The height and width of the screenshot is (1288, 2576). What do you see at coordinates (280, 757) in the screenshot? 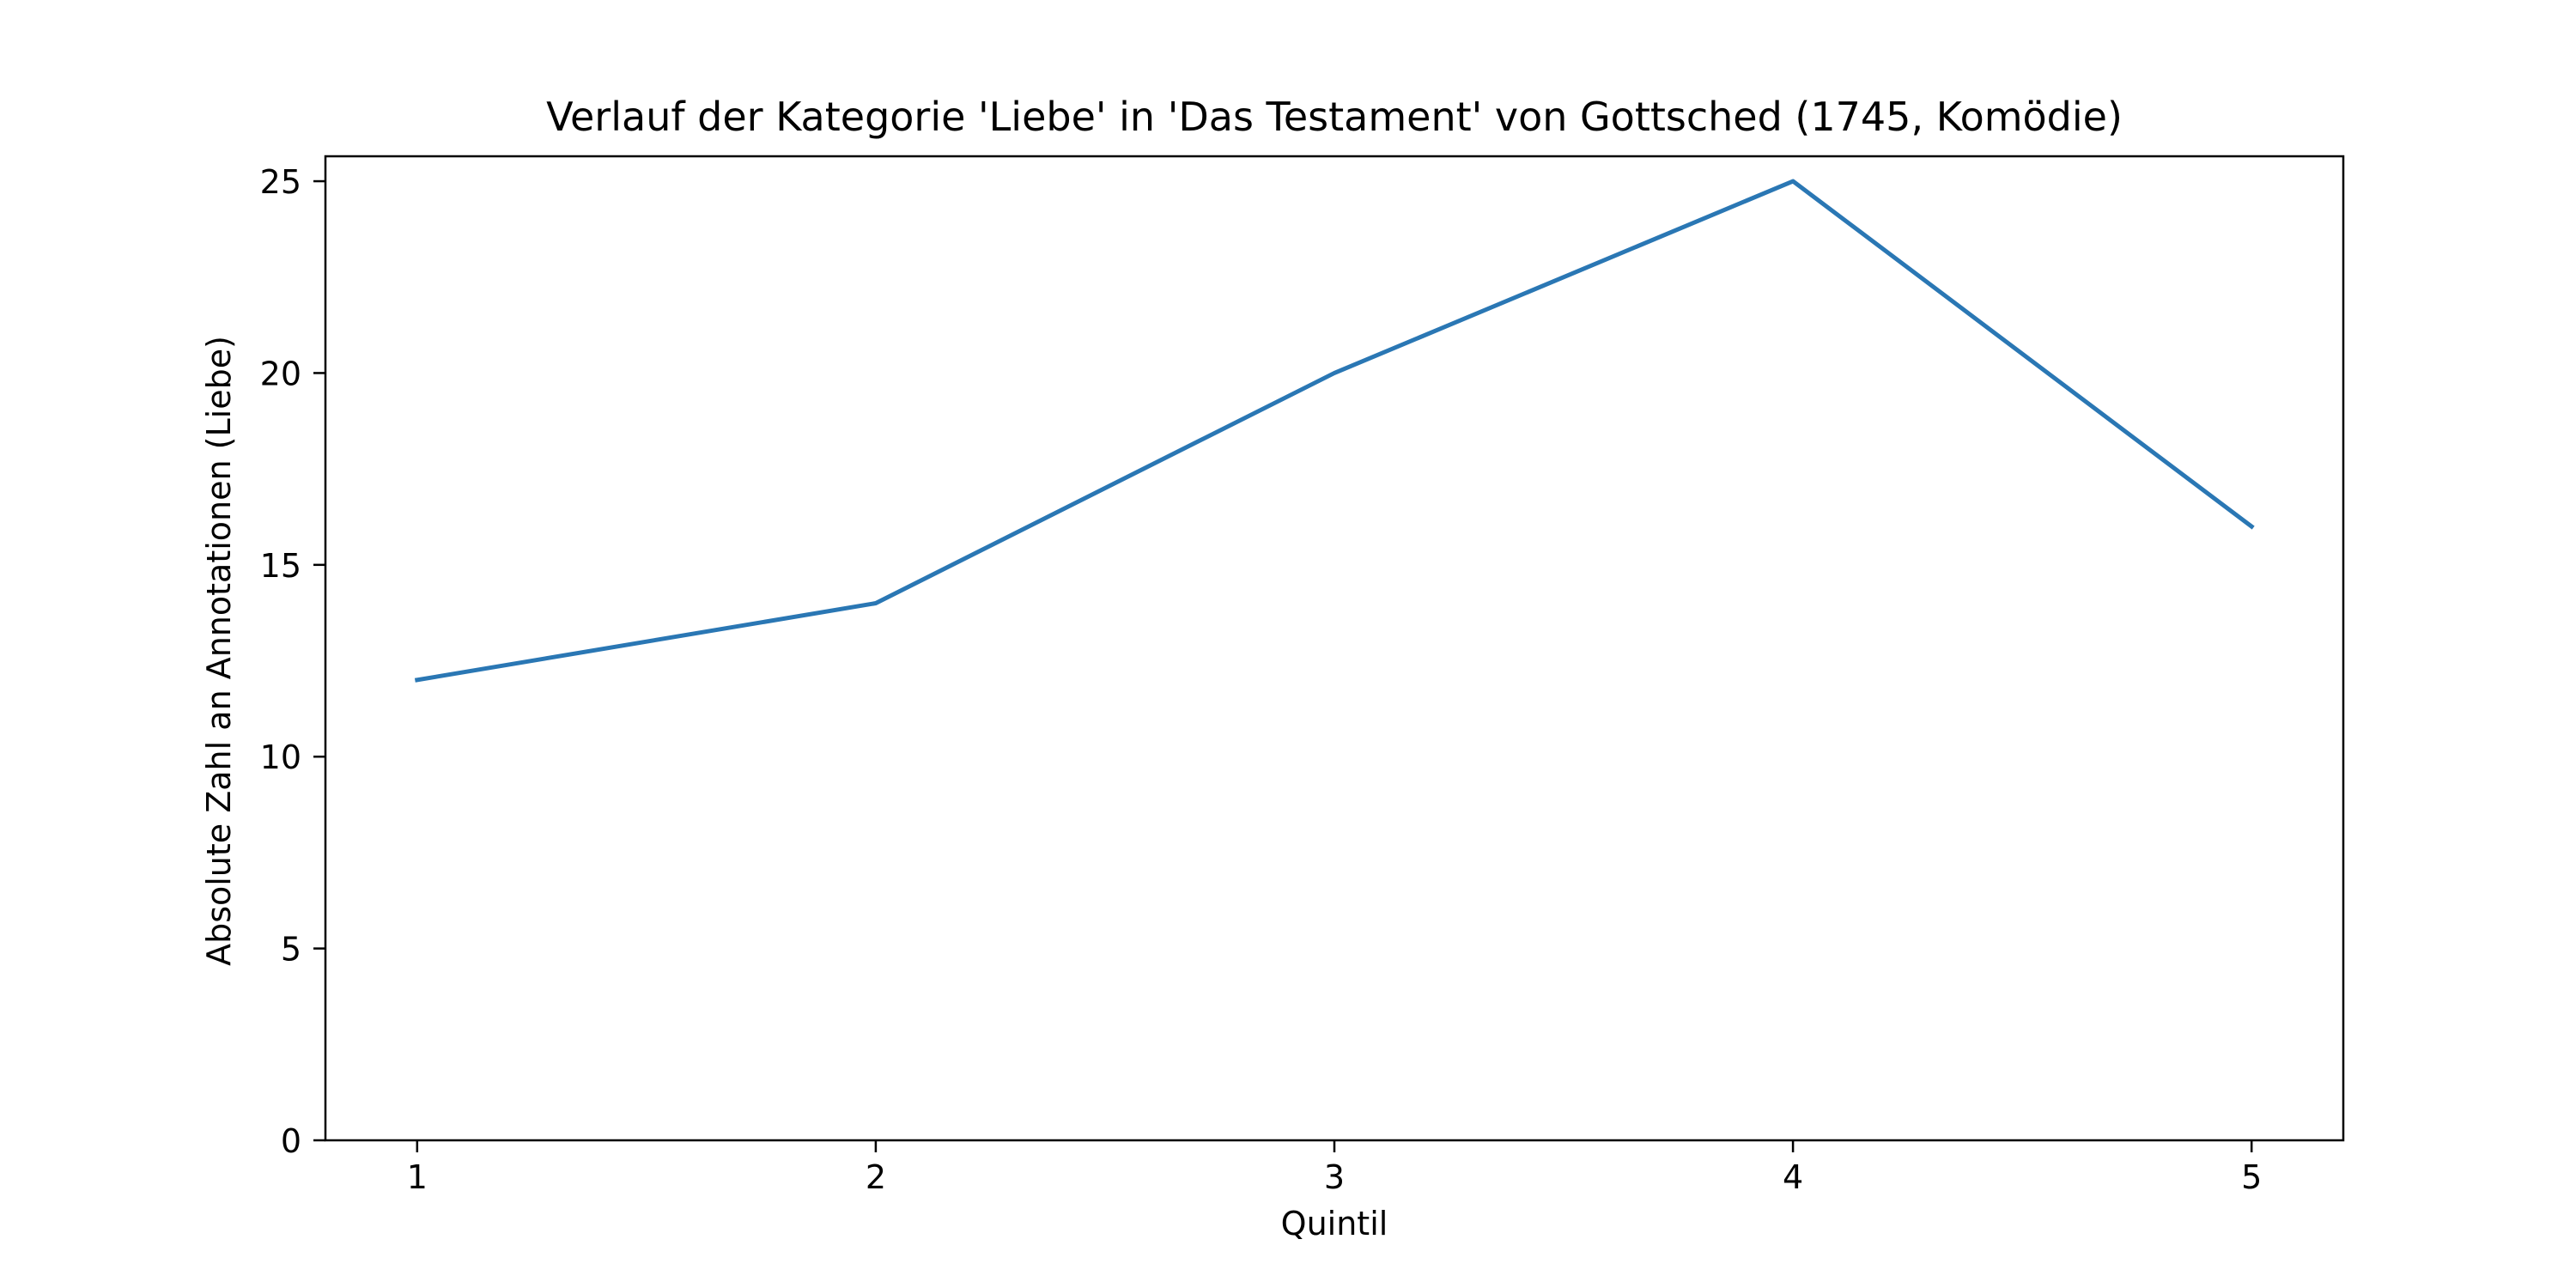
I see `y-tick-label-10: 10` at bounding box center [280, 757].